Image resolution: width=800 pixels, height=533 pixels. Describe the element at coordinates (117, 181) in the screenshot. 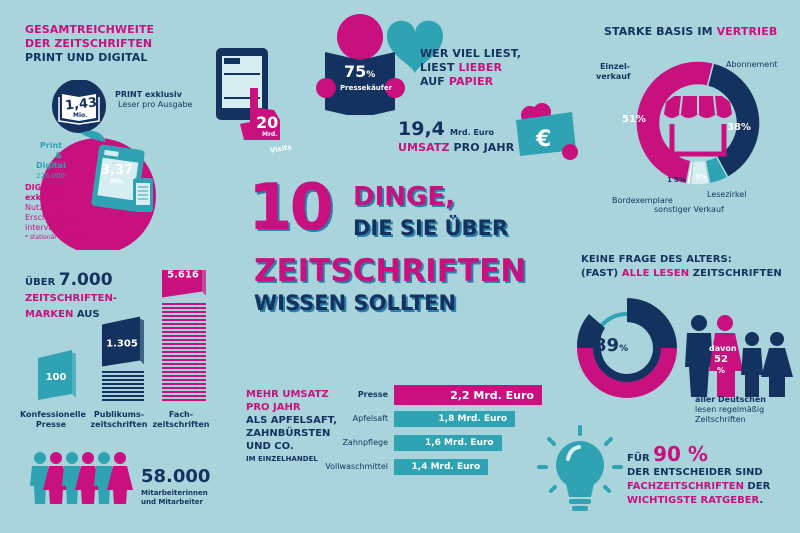

I see `digital-unit: Mio.` at that location.